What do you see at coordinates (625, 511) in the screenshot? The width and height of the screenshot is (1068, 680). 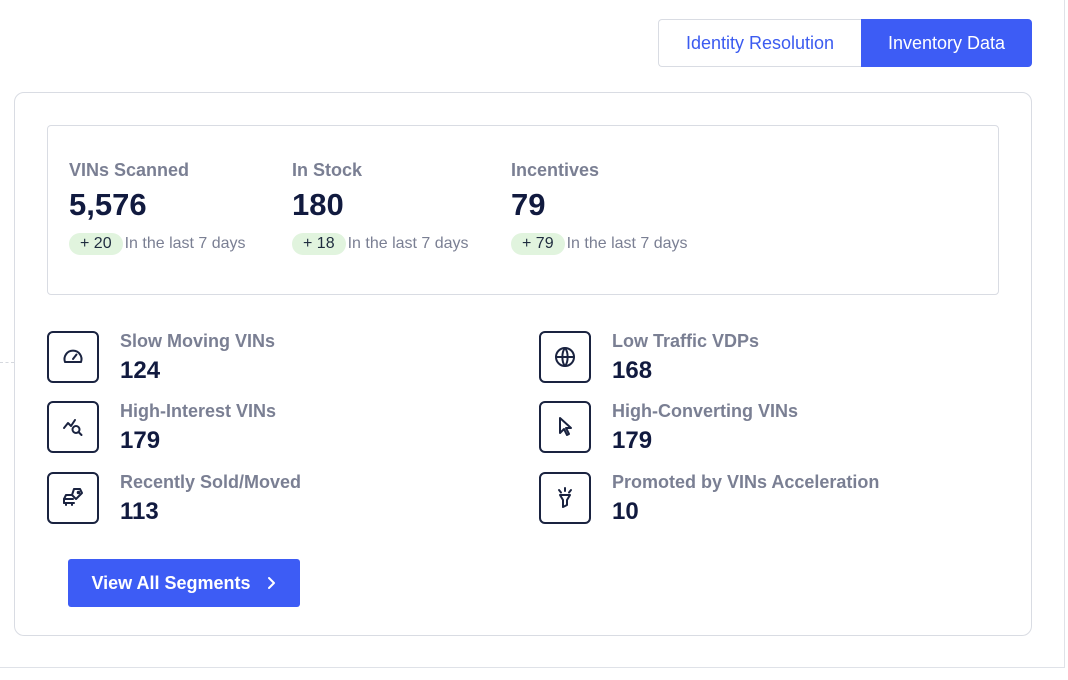 I see `segment-value: 10` at bounding box center [625, 511].